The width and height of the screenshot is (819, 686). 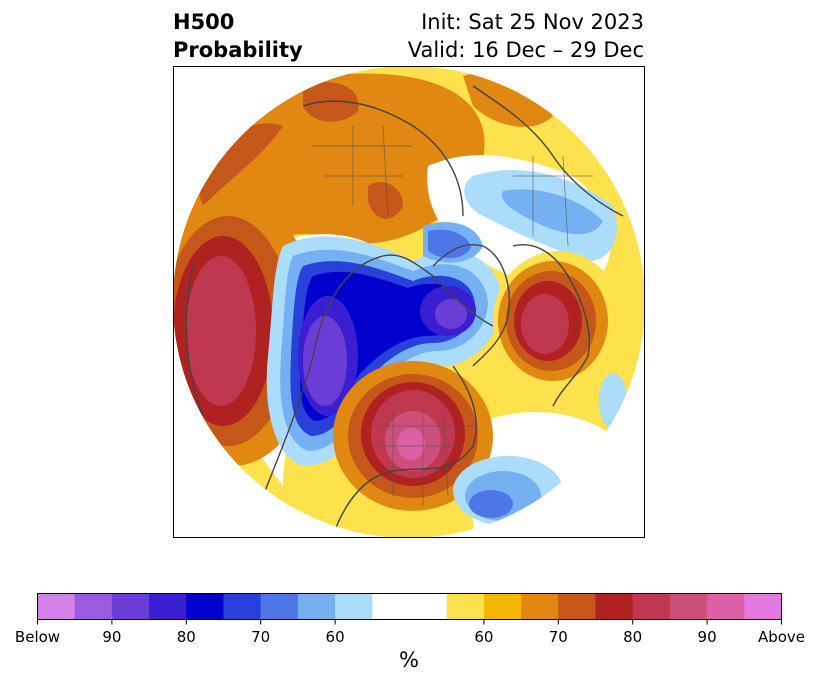 I want to click on title-type: Probability, so click(x=238, y=50).